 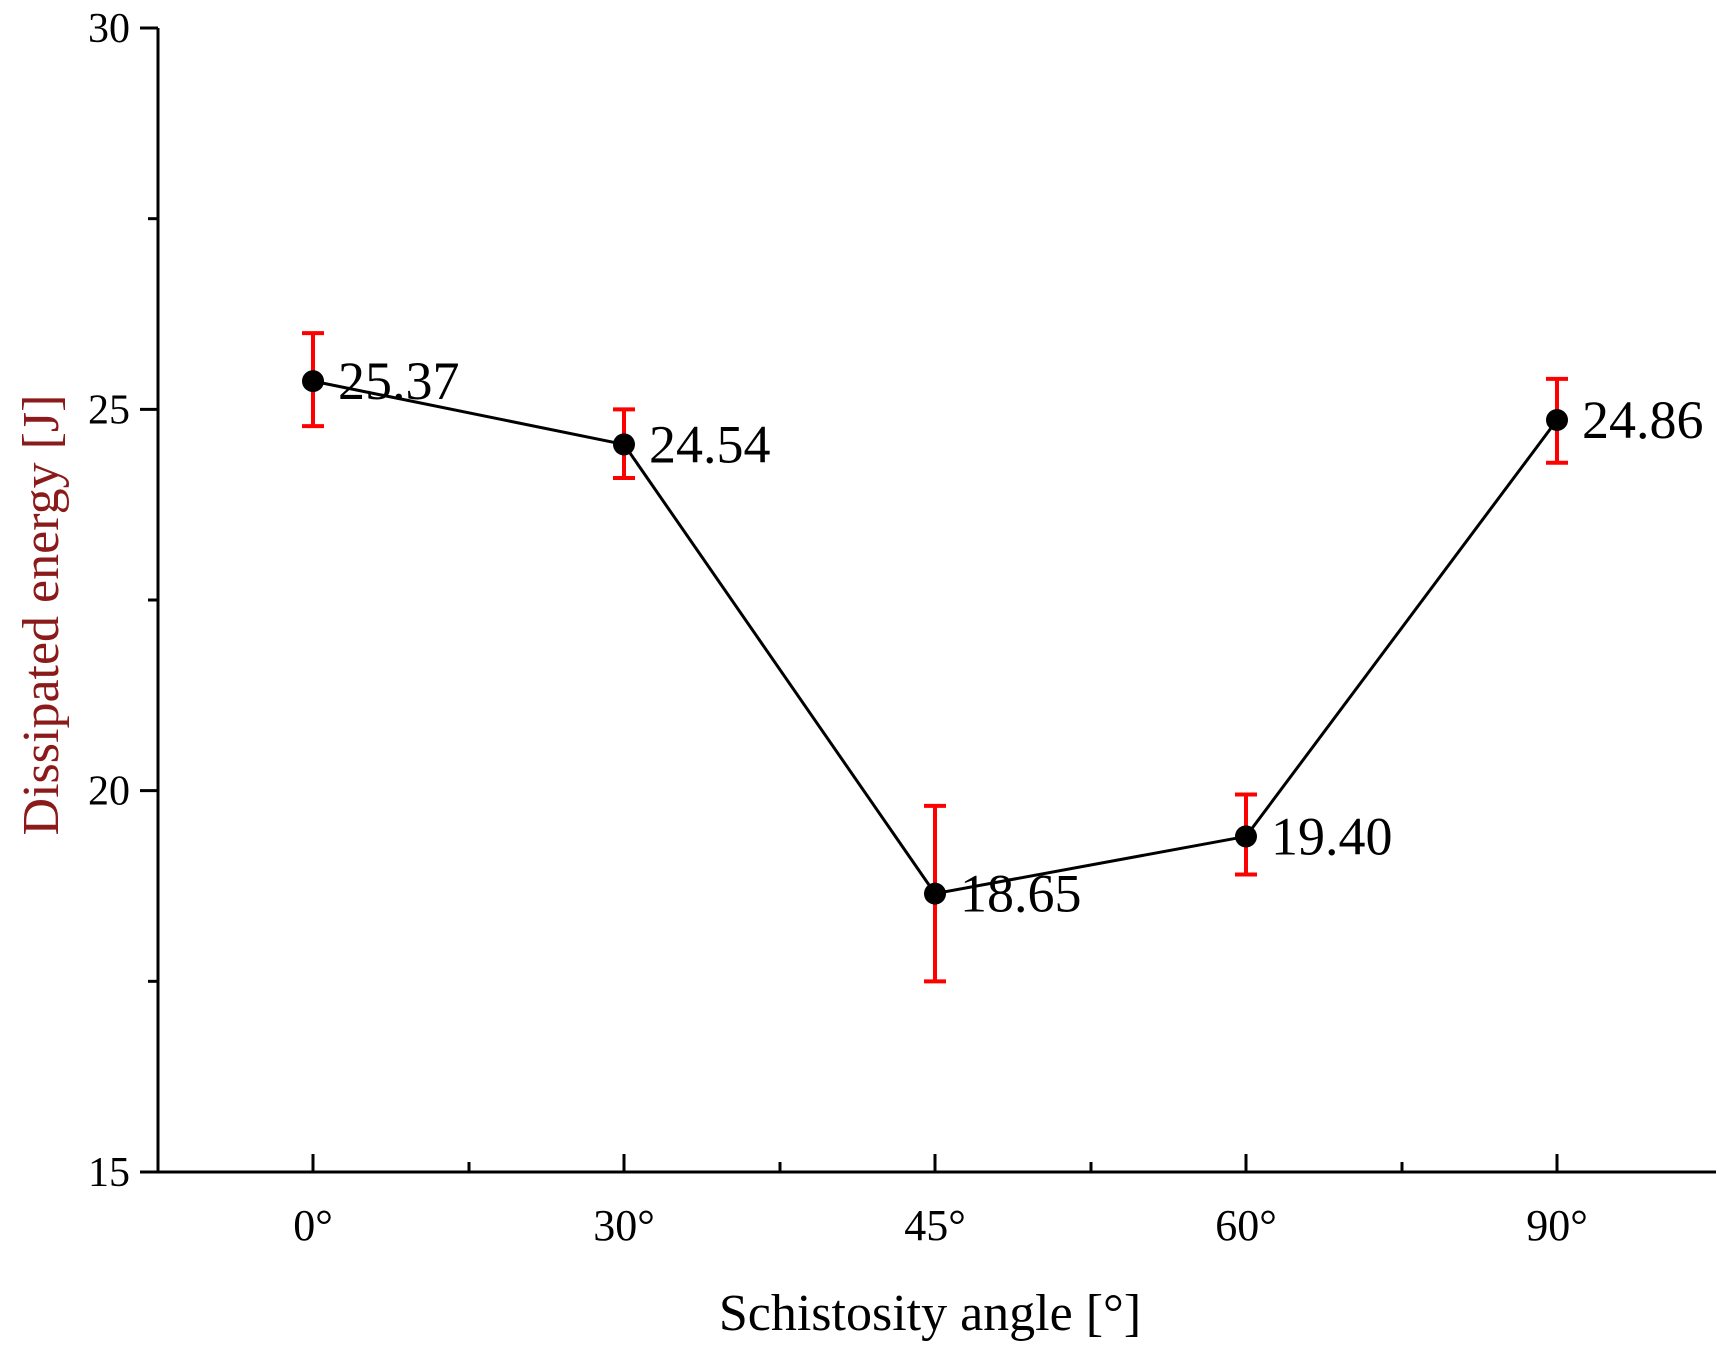 I want to click on data-label: 18.65, so click(x=1021, y=894).